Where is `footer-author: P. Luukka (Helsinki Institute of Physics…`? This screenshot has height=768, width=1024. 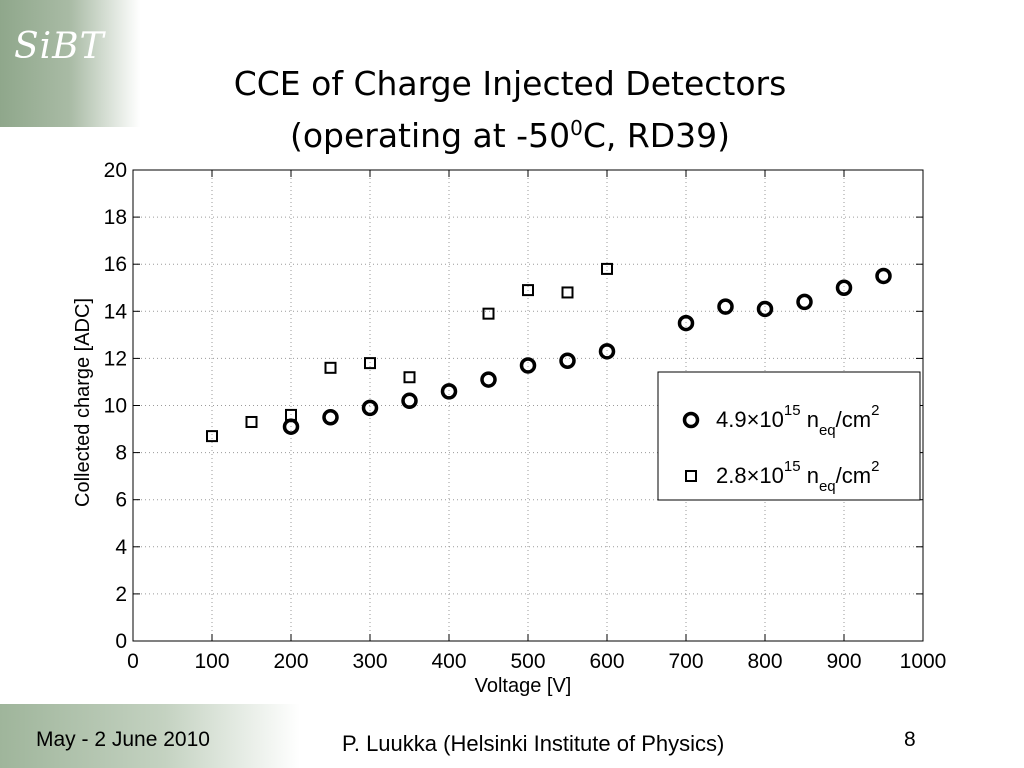 footer-author: P. Luukka (Helsinki Institute of Physics… is located at coordinates (533, 743).